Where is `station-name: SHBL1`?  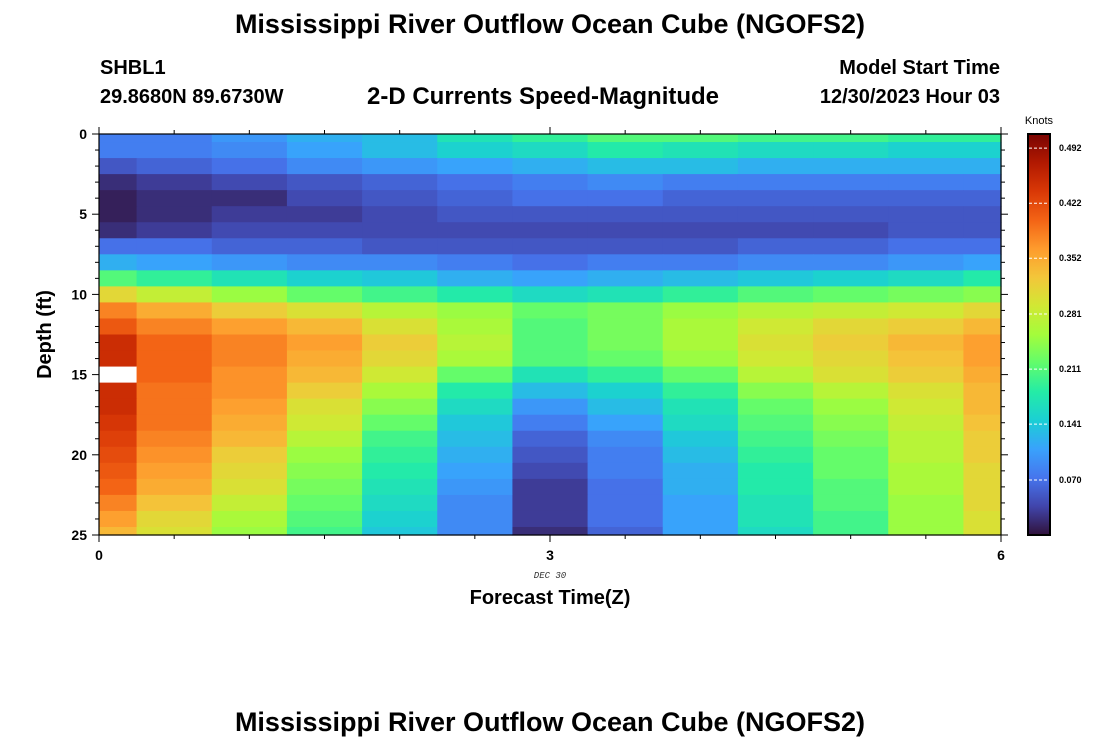
station-name: SHBL1 is located at coordinates (133, 68).